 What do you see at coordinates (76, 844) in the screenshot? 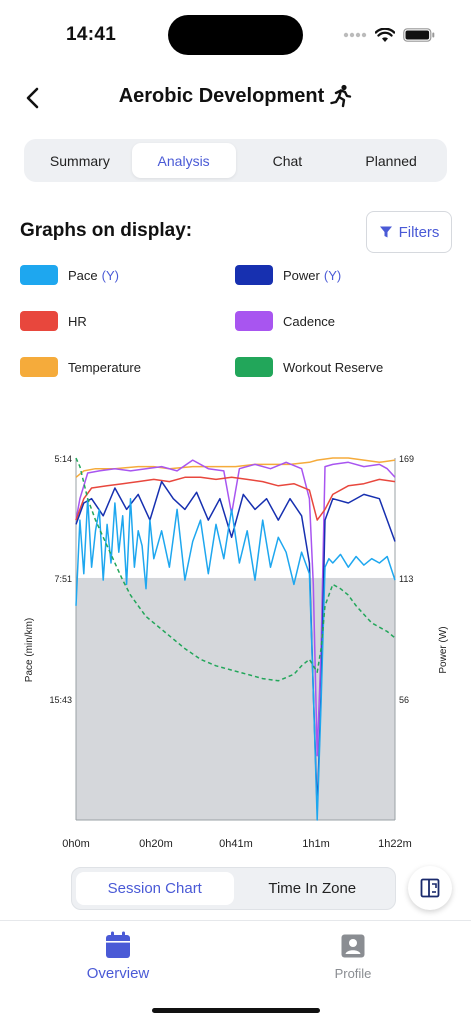
I see `x-tick-label: 0h0m` at bounding box center [76, 844].